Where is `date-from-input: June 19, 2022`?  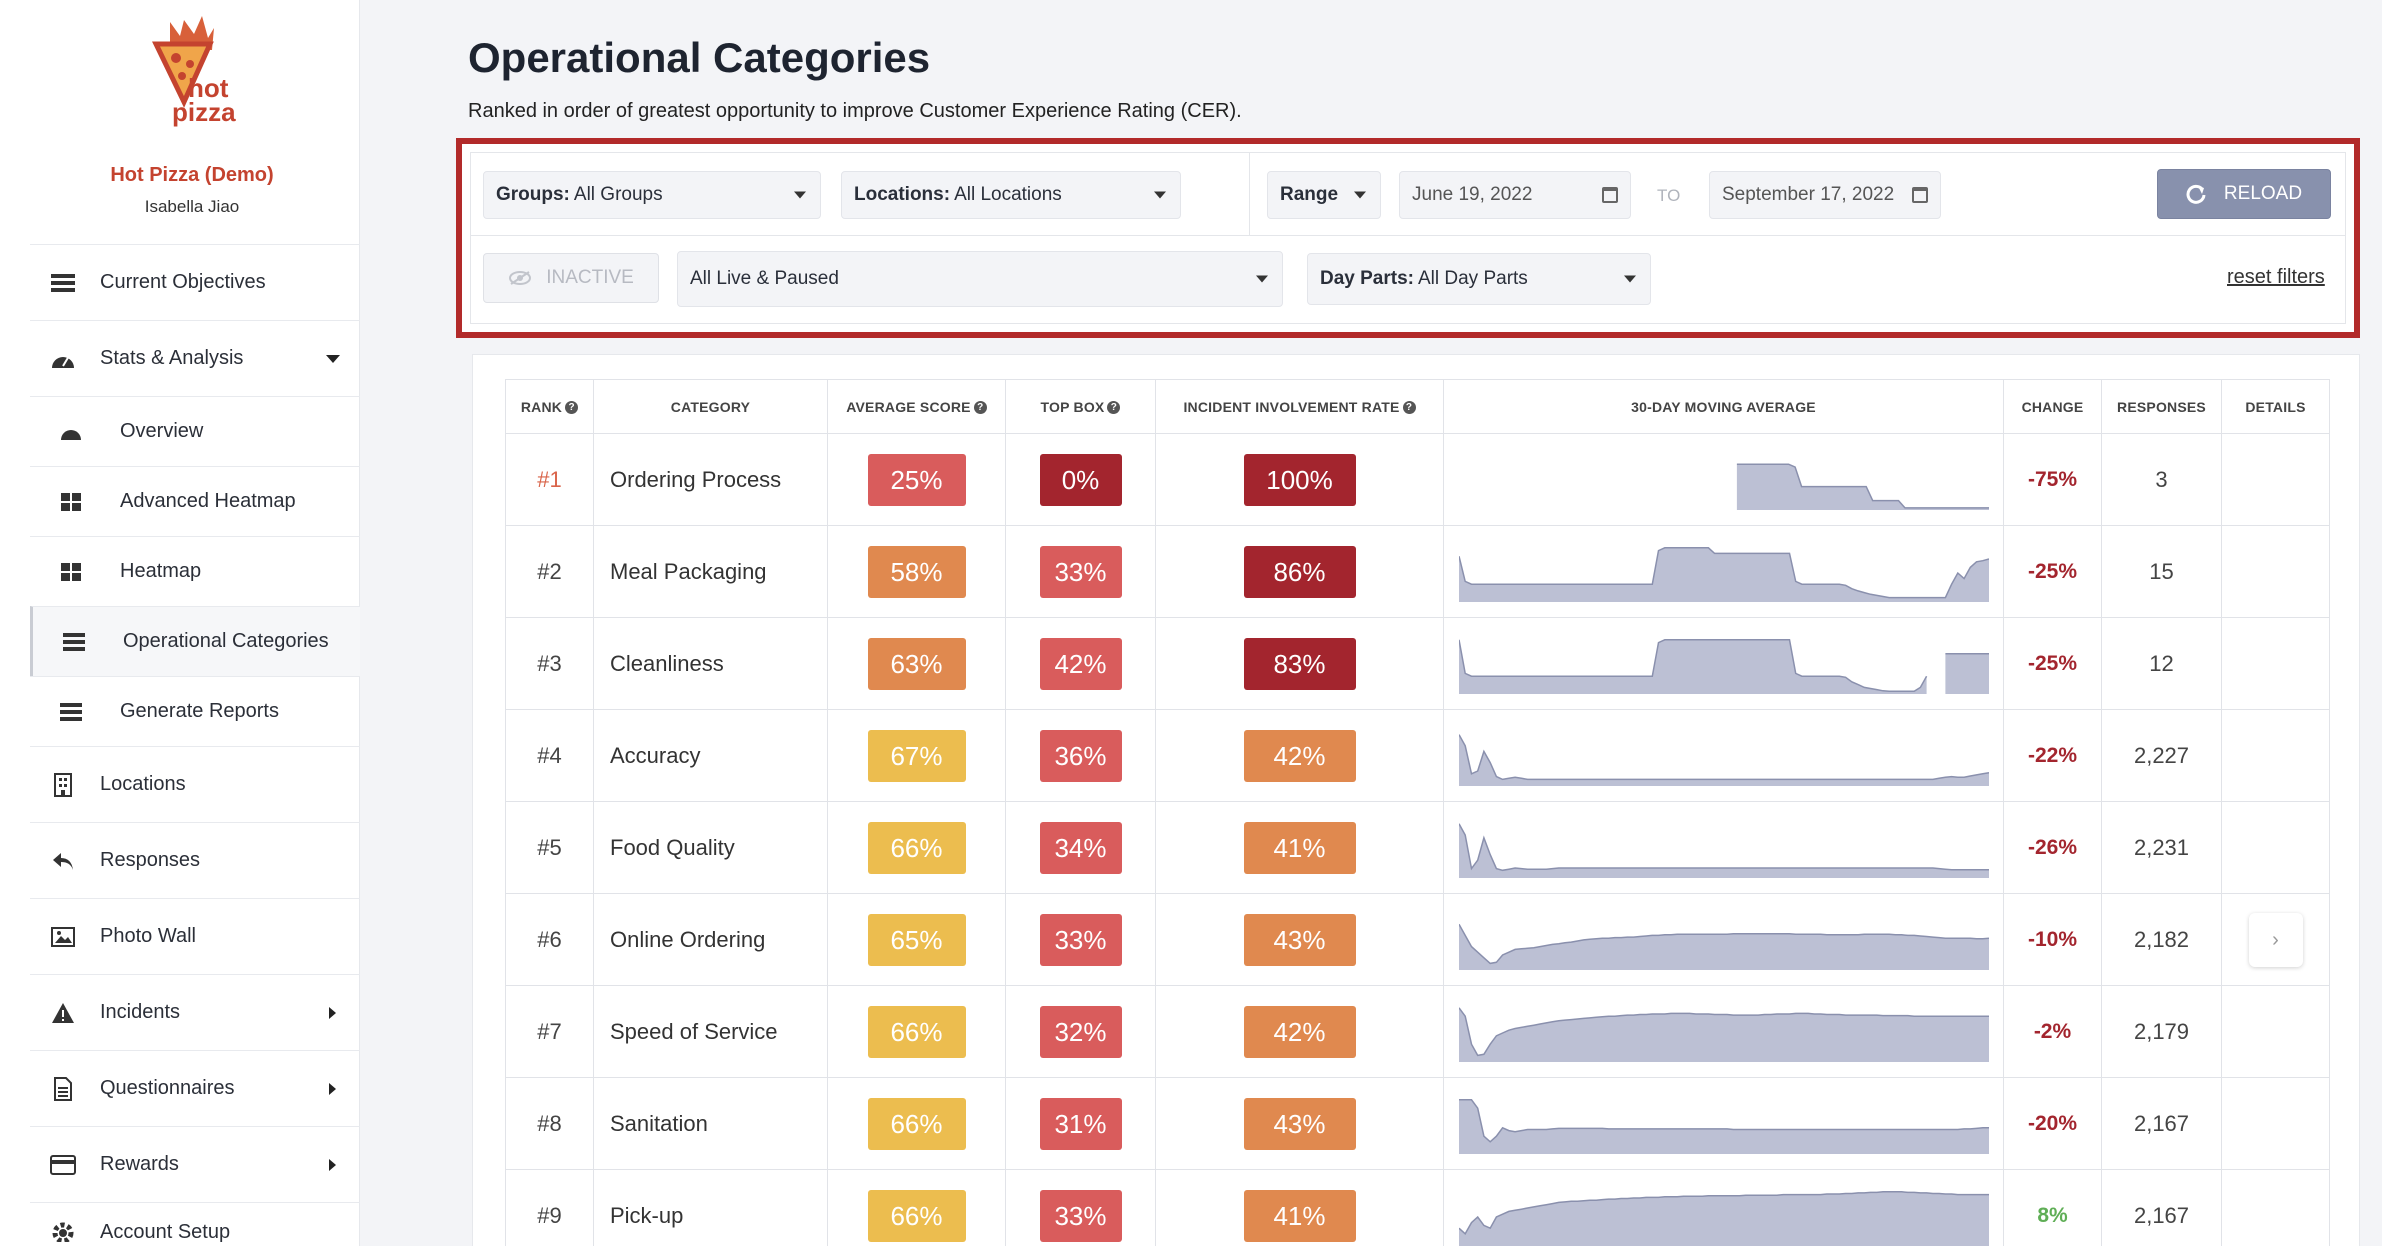 date-from-input: June 19, 2022 is located at coordinates (1515, 195).